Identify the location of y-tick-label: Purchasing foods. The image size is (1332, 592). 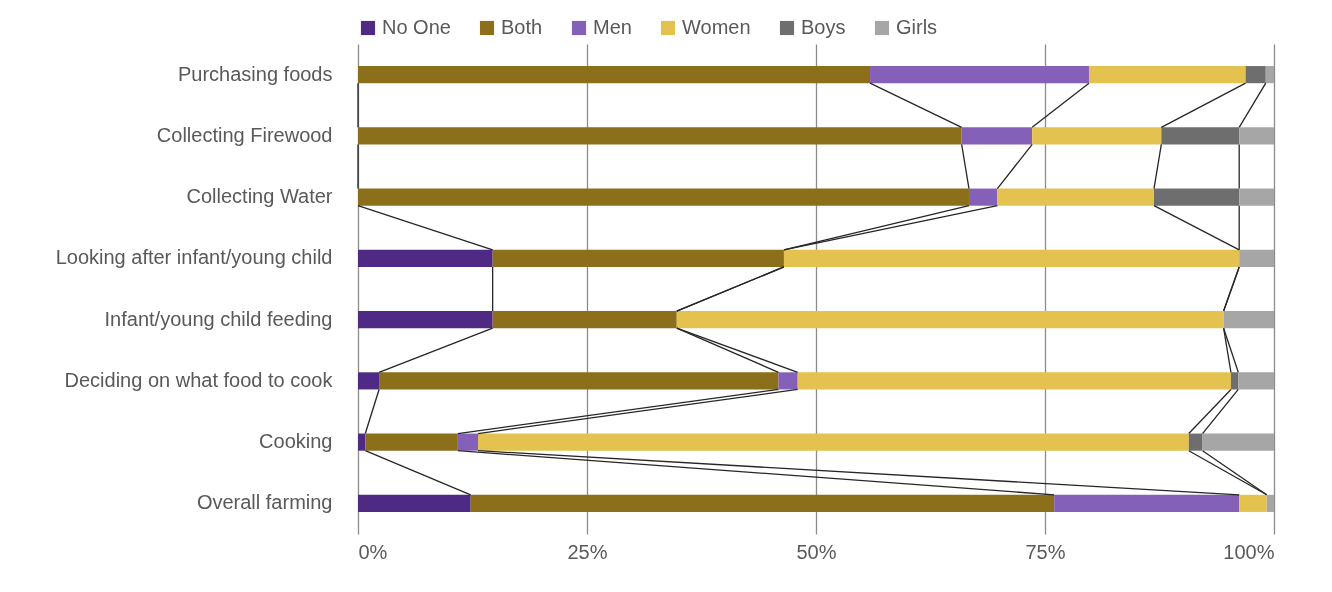
(255, 73).